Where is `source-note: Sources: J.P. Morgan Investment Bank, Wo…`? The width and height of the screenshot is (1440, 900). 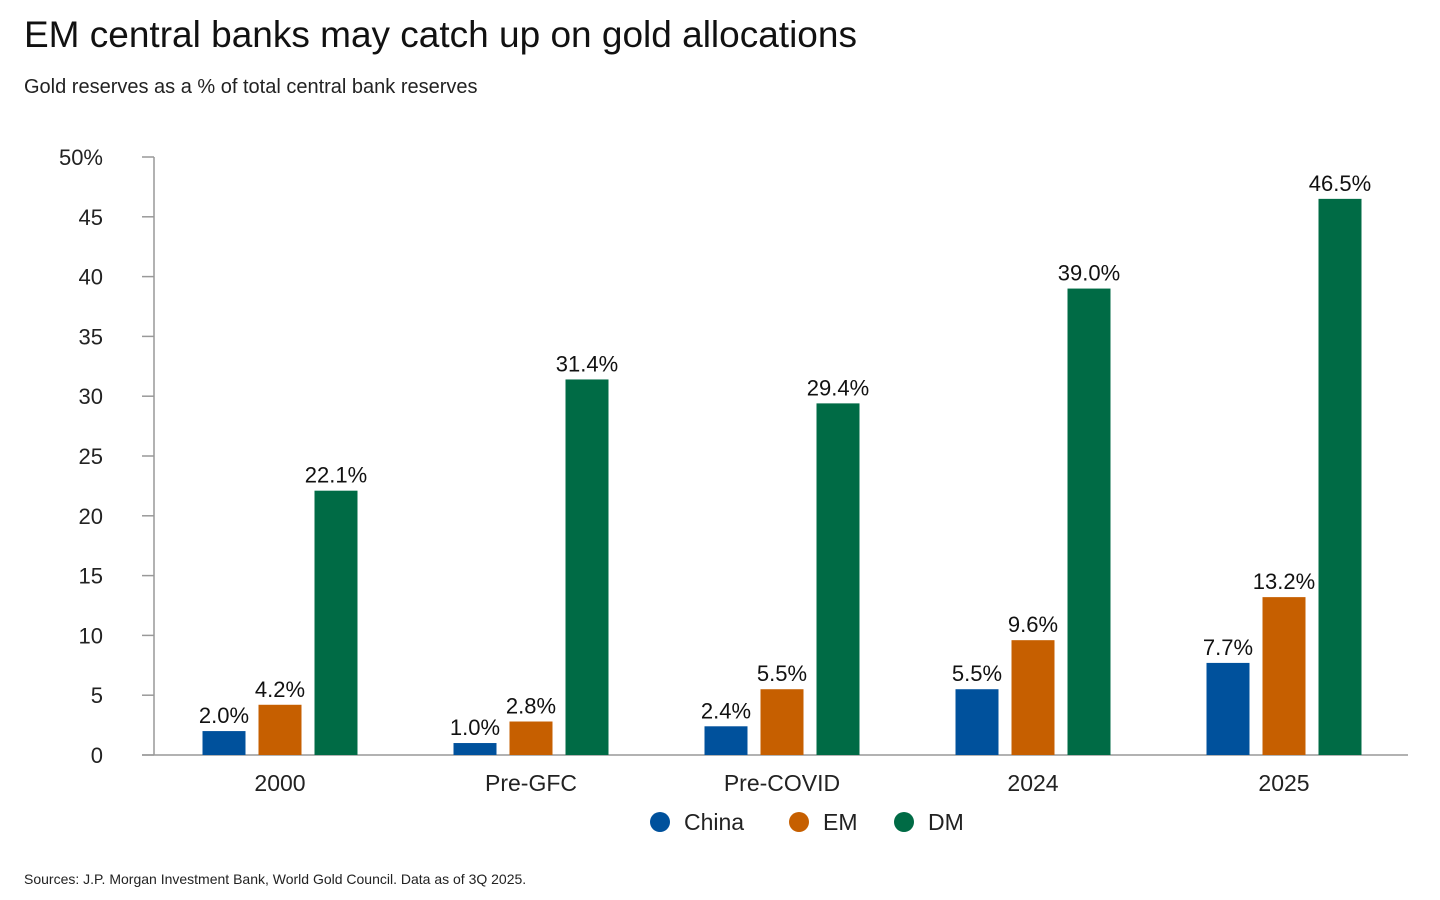
source-note: Sources: J.P. Morgan Investment Bank, Wo… is located at coordinates (275, 879).